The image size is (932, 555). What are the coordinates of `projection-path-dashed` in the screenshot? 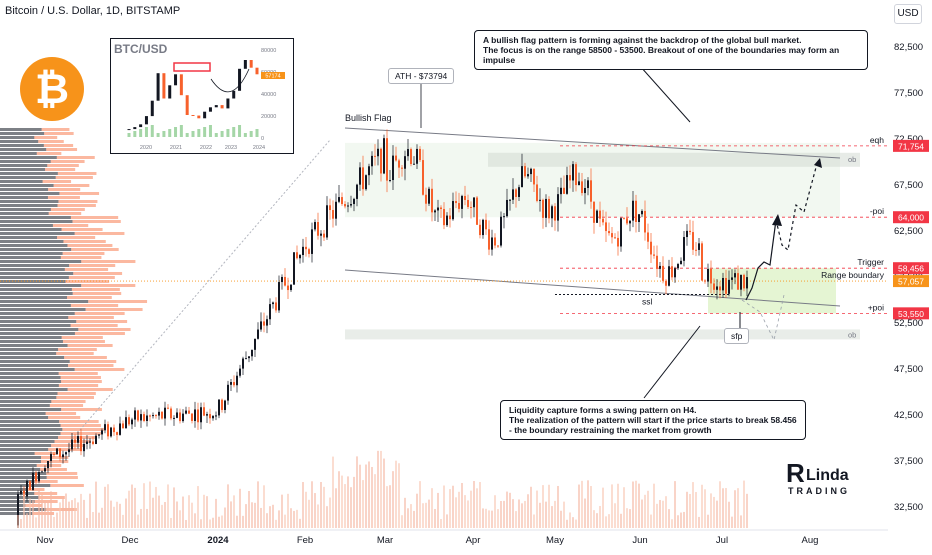 It's located at (797, 205).